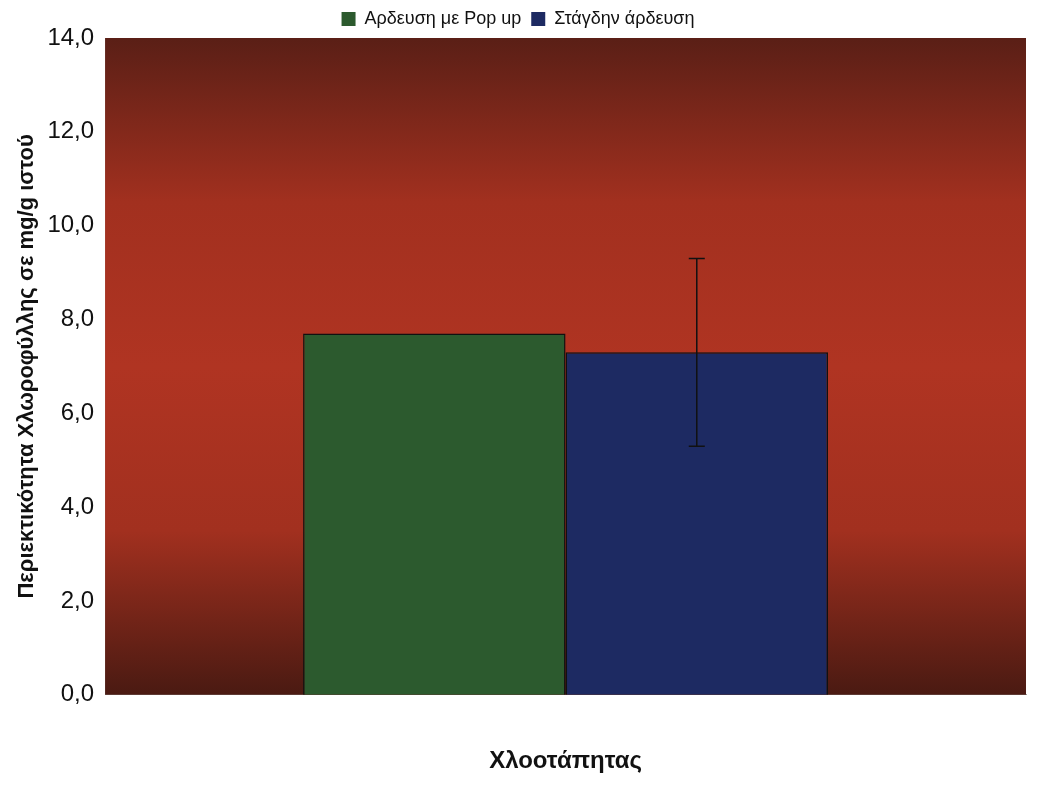  Describe the element at coordinates (71, 224) in the screenshot. I see `y-tick-label: 10,0` at that location.